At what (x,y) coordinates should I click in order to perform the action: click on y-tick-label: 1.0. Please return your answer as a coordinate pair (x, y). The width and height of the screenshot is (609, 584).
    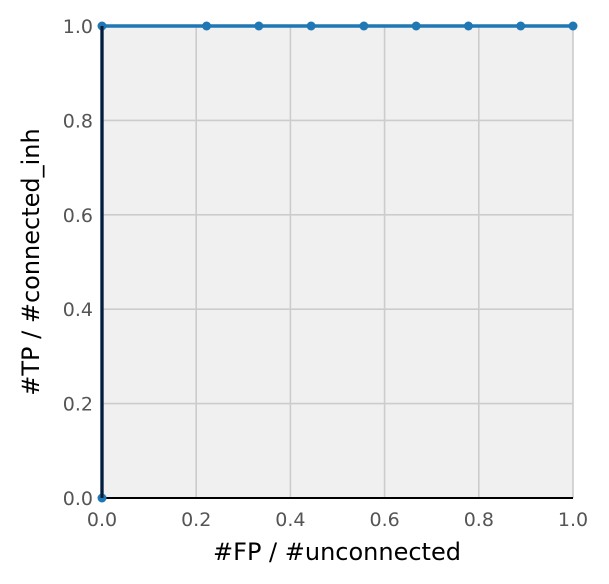
    Looking at the image, I should click on (78, 27).